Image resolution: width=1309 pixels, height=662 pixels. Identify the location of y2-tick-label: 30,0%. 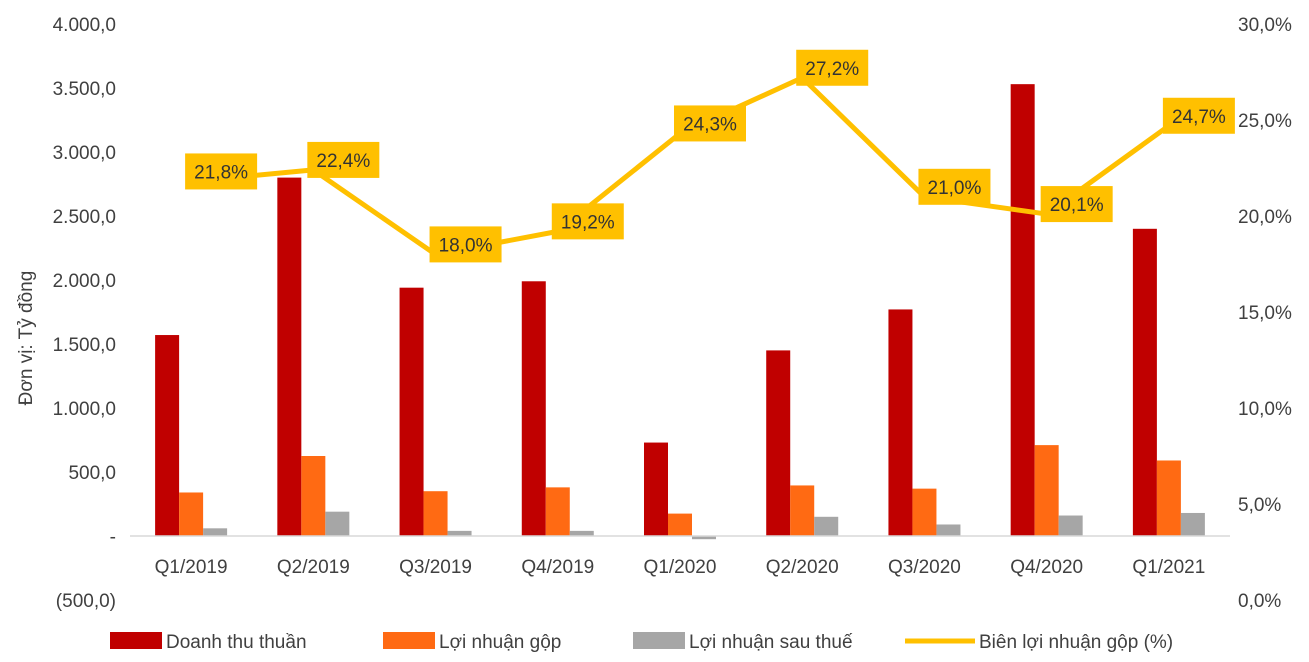
(1265, 25).